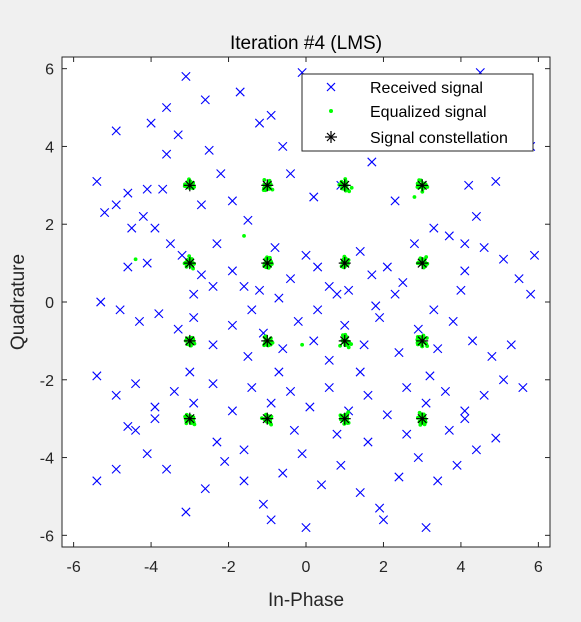 The width and height of the screenshot is (581, 622). I want to click on y-tick-label: -4, so click(47, 459).